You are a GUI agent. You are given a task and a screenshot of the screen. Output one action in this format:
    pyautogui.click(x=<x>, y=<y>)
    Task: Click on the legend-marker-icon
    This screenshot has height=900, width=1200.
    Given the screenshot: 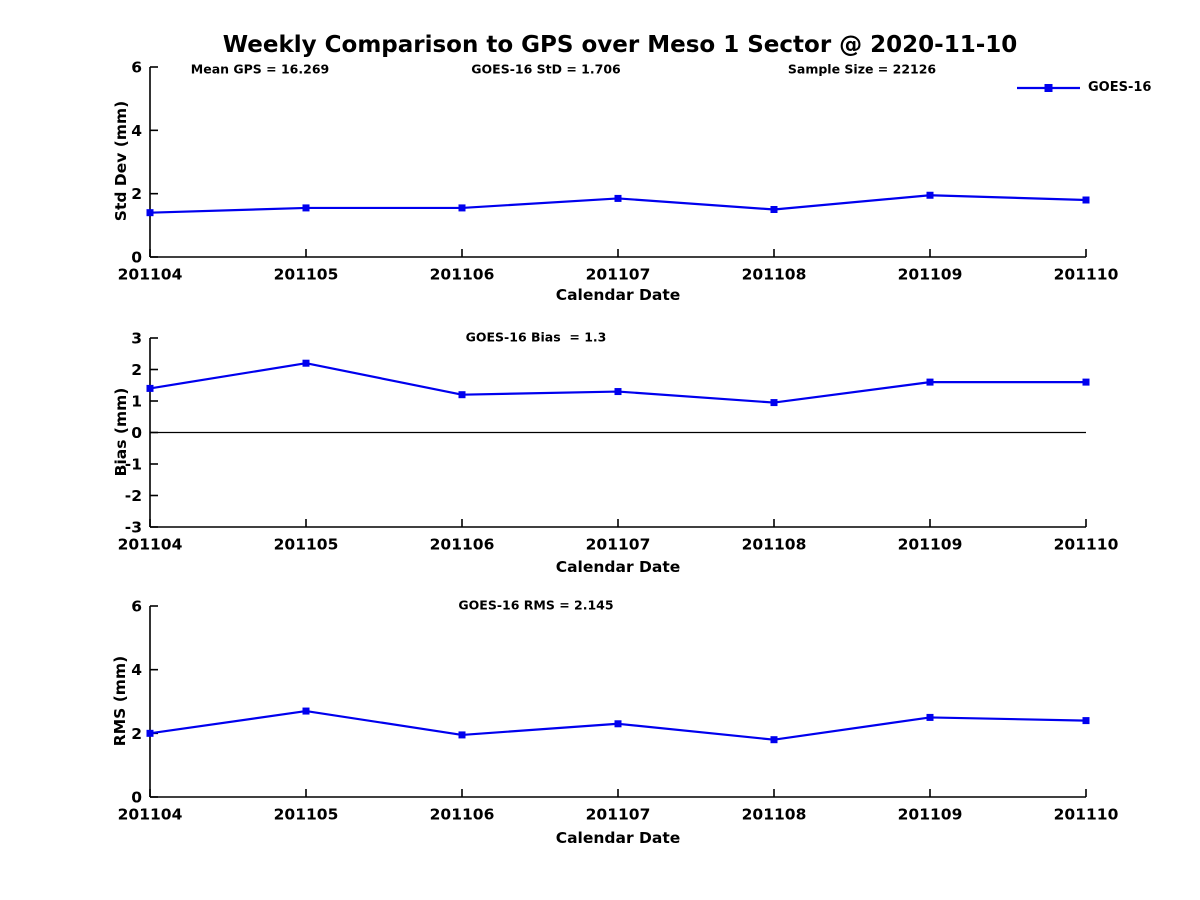 What is the action you would take?
    pyautogui.click(x=1048, y=87)
    